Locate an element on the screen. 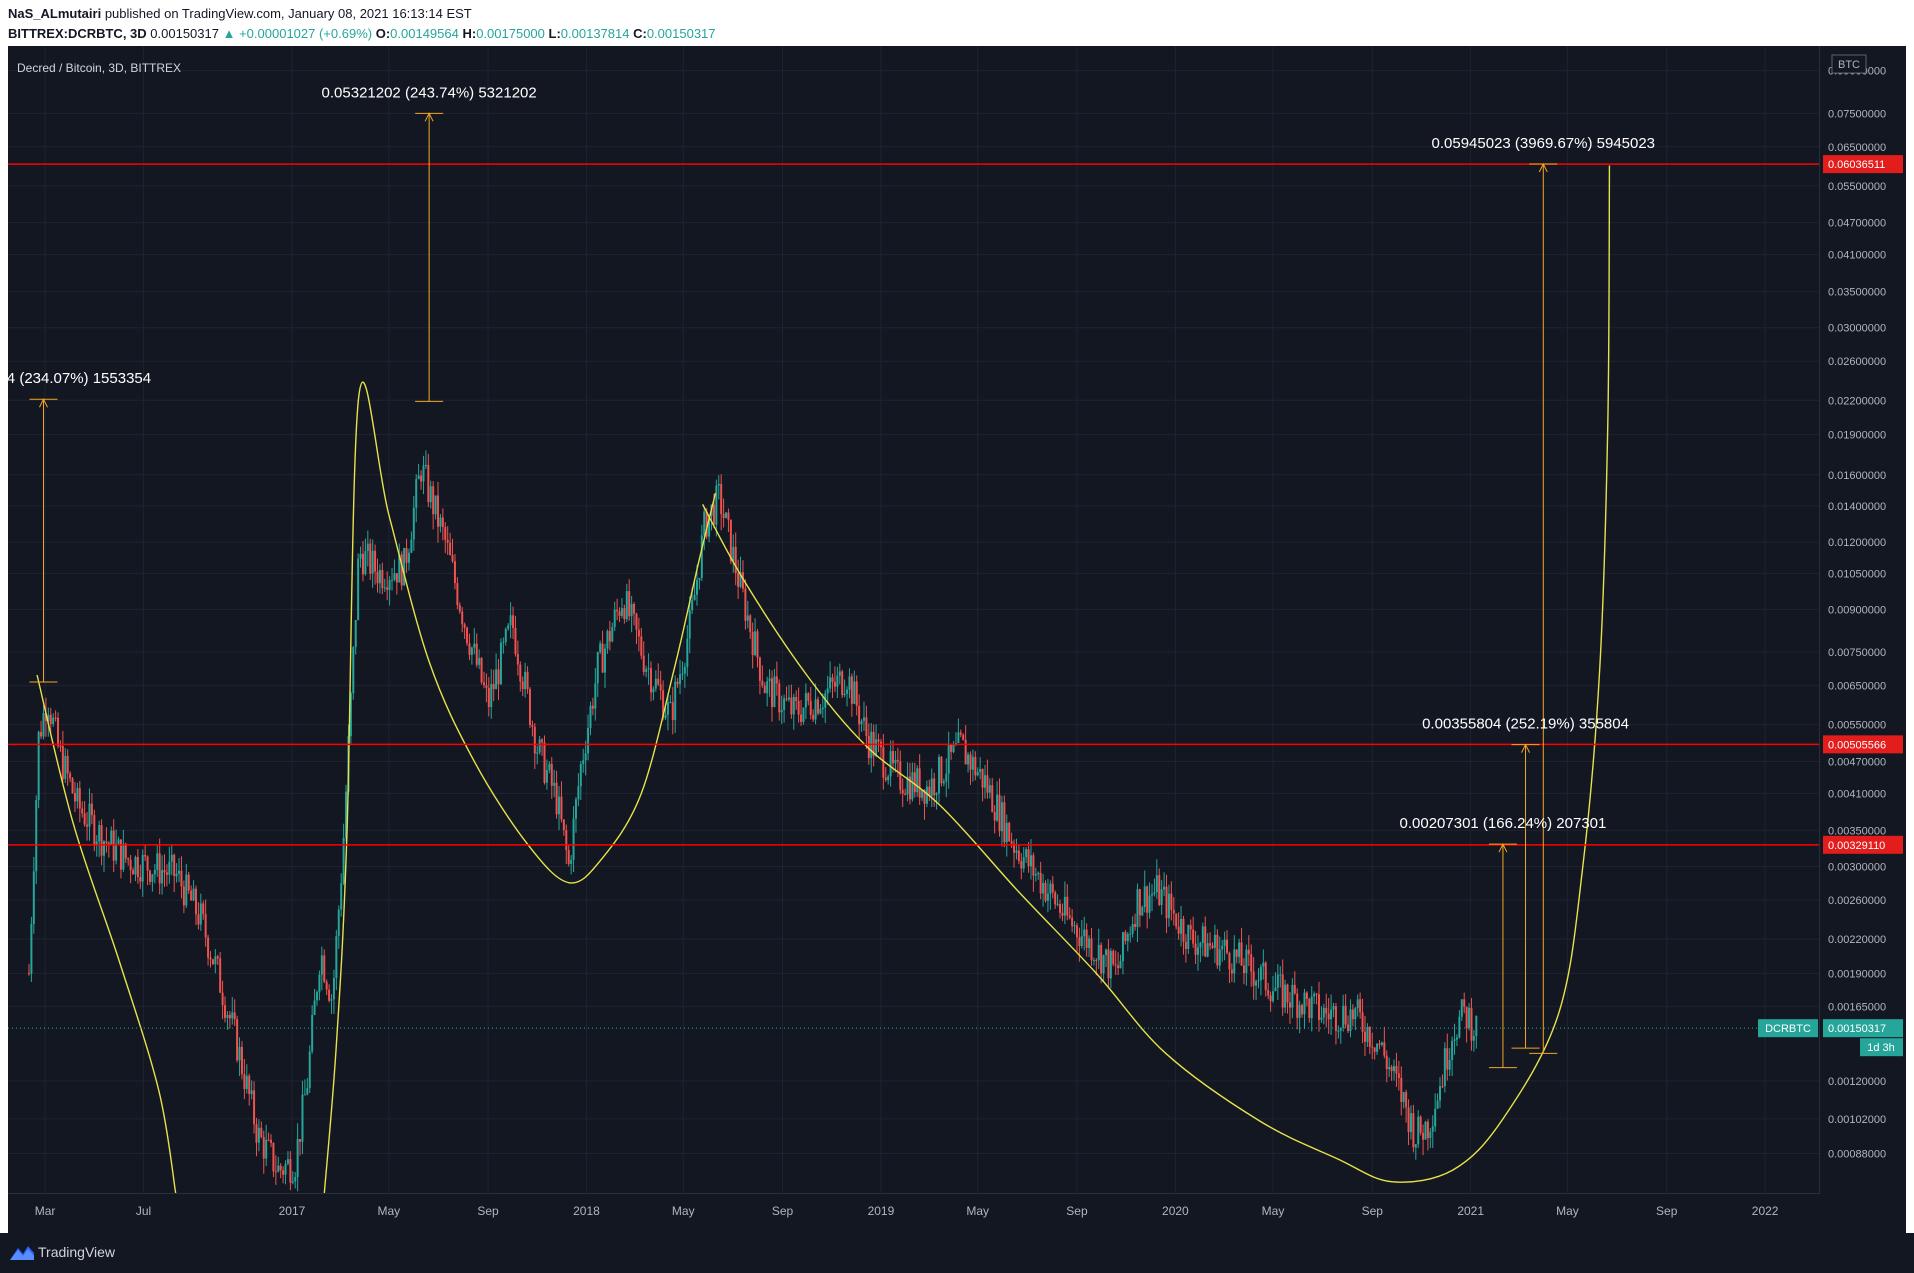 Image resolution: width=1914 pixels, height=1273 pixels. price-tick-label: 0.03000000 is located at coordinates (1857, 329).